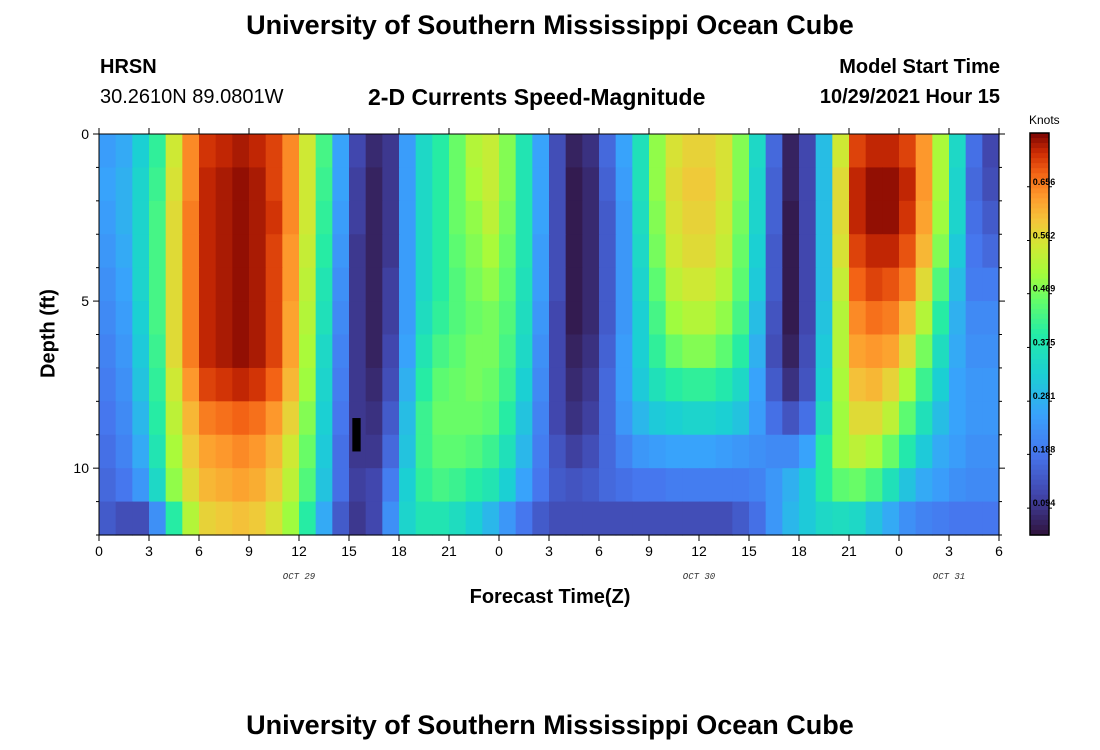 This screenshot has width=1100, height=750. I want to click on station-coordinates: 30.2610N 89.0801W, so click(192, 97).